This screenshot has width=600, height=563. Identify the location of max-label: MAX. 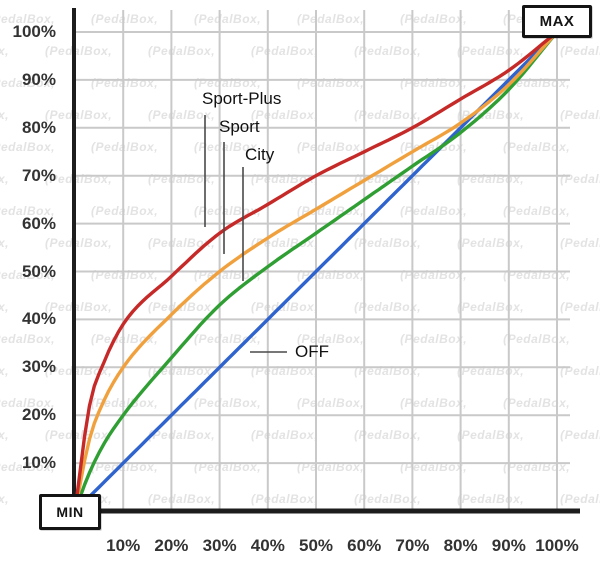
(557, 21).